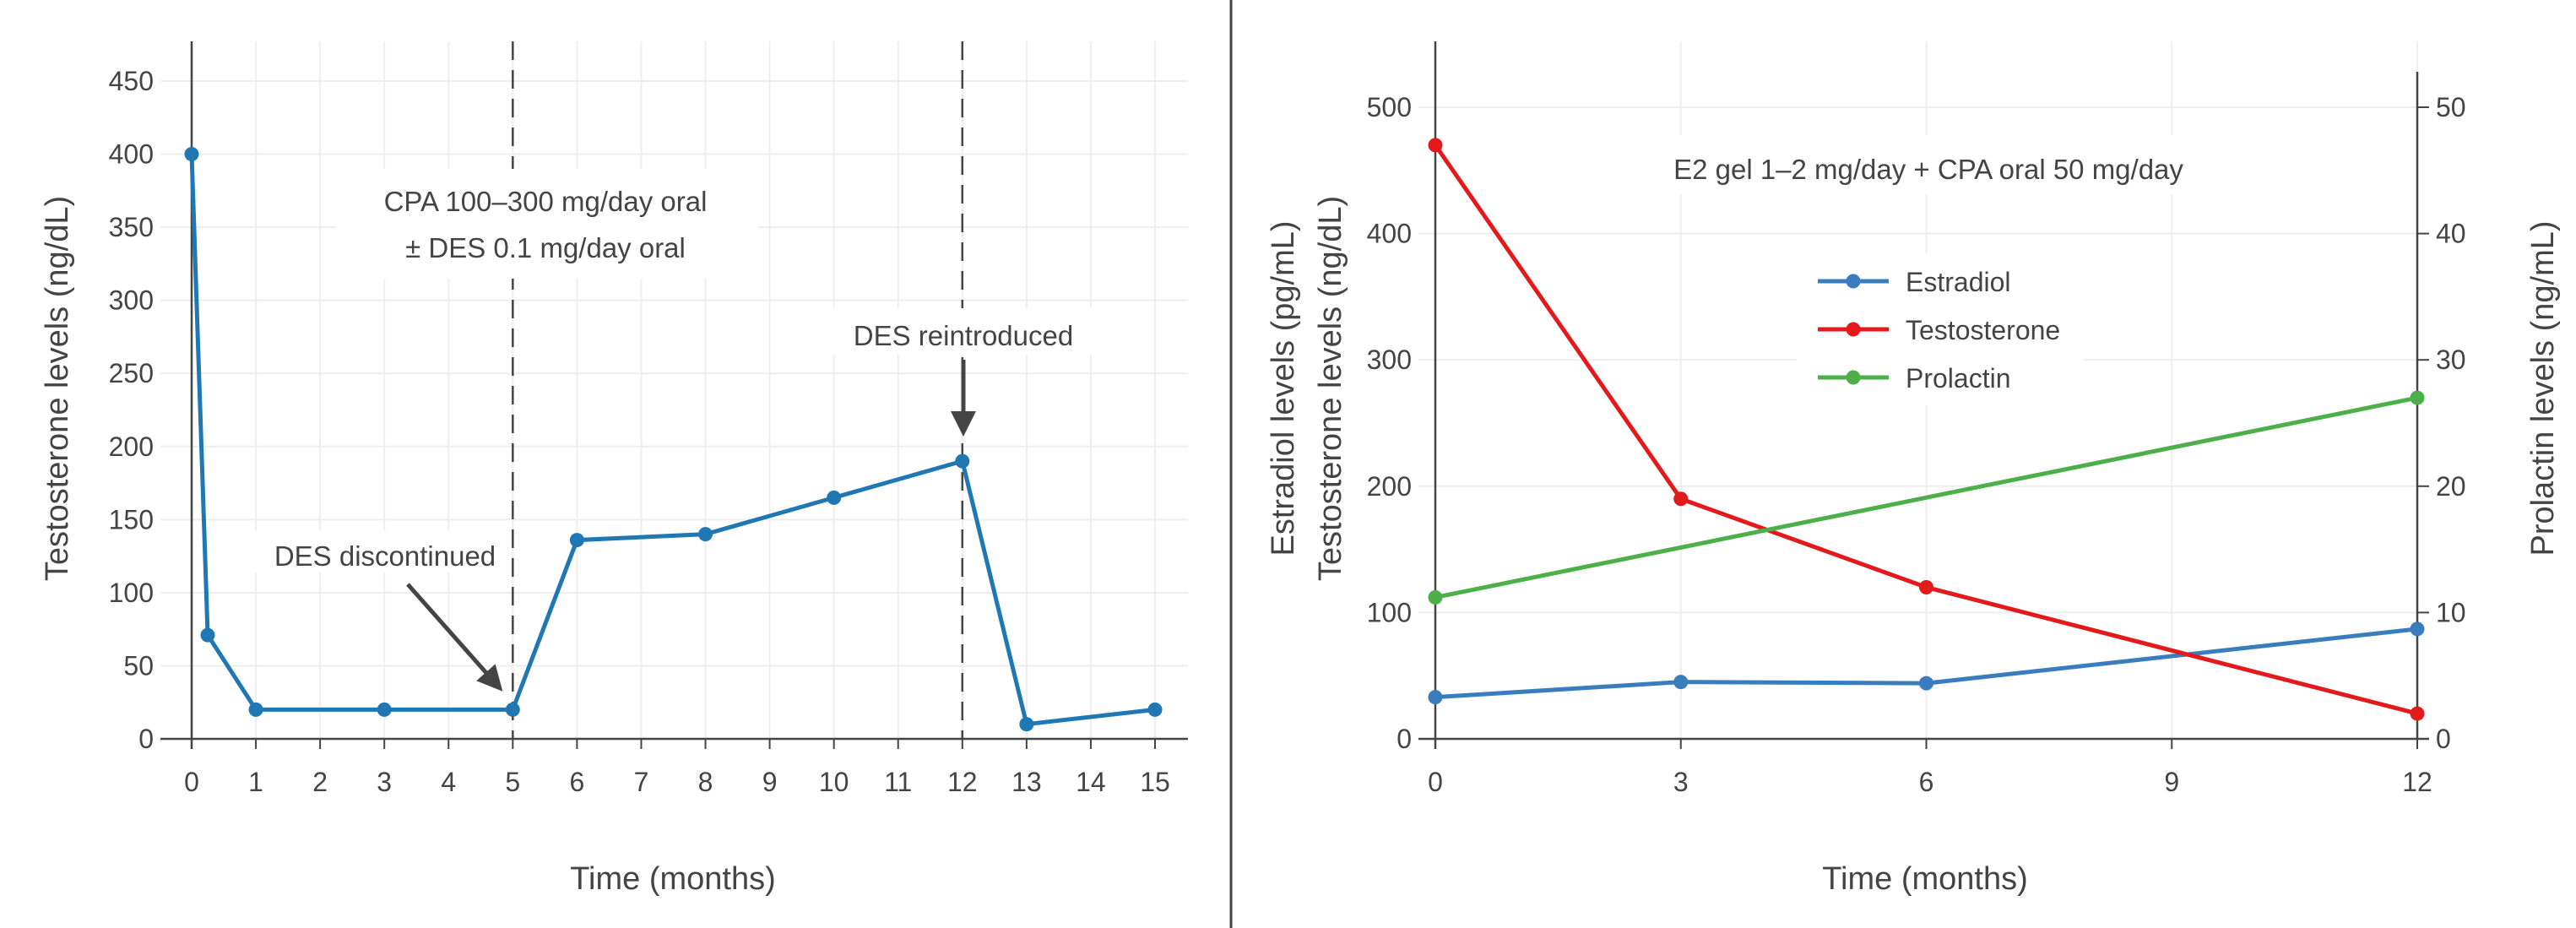 The height and width of the screenshot is (928, 2576). I want to click on legend-marker-estradiol, so click(1854, 281).